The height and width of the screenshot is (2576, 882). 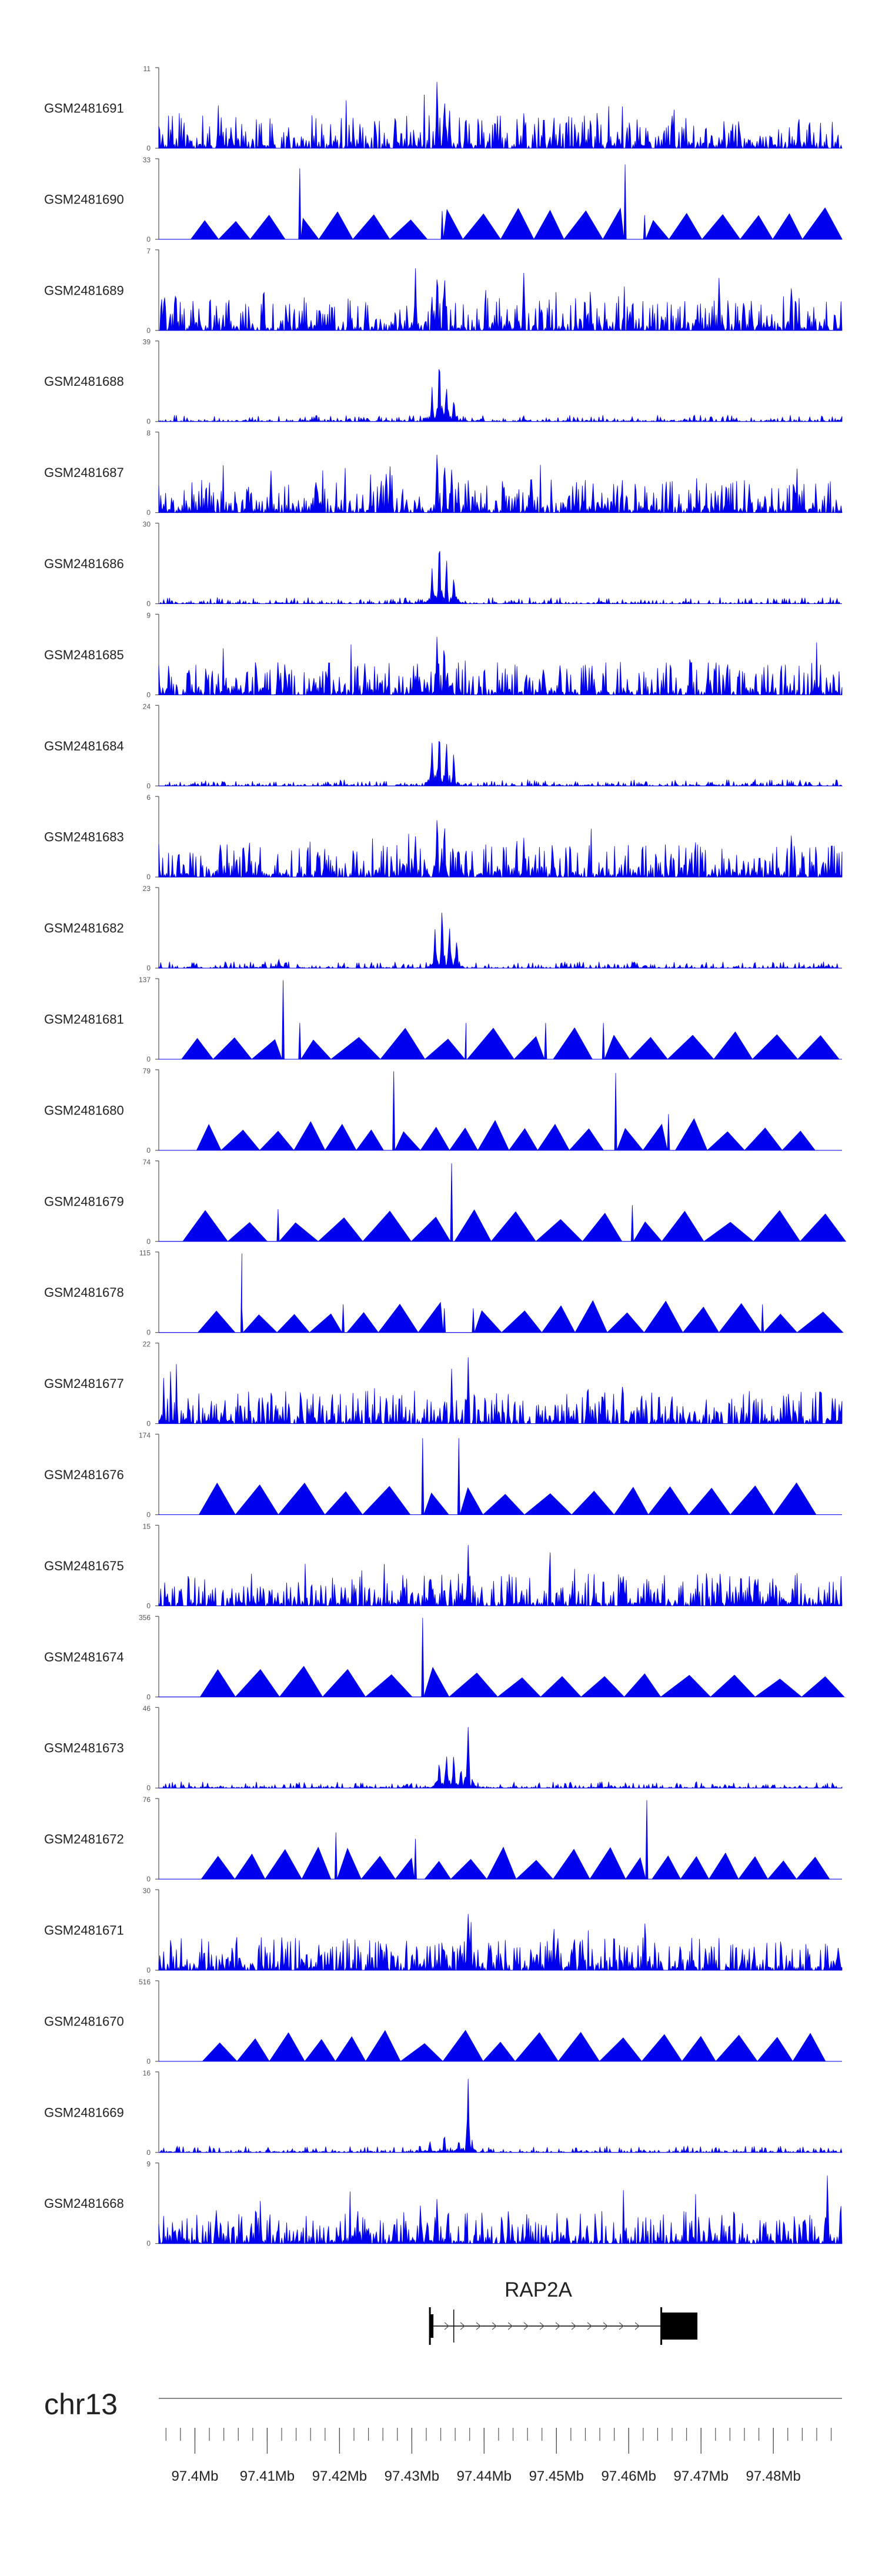 I want to click on track-GSM2481673: GSM2481673 46 0, so click(x=443, y=1748).